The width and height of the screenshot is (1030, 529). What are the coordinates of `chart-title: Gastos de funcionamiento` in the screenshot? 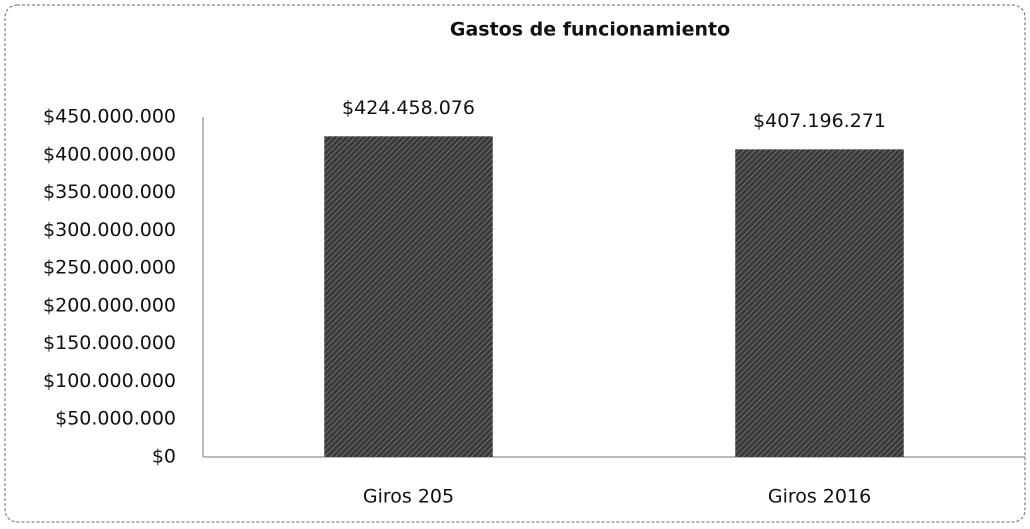 It's located at (590, 30).